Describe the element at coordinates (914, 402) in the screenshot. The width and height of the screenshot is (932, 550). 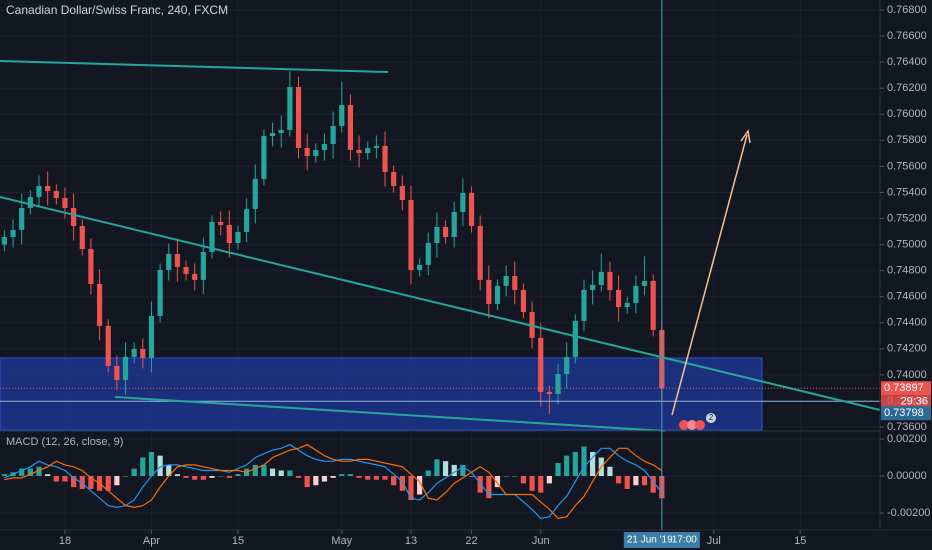
I see `countdown-label: 29:36` at that location.